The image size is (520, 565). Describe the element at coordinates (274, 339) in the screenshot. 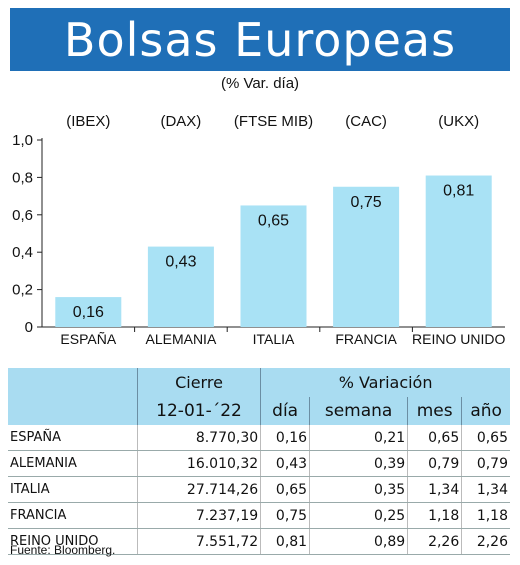

I see `x-tick-label: ITALIA` at that location.